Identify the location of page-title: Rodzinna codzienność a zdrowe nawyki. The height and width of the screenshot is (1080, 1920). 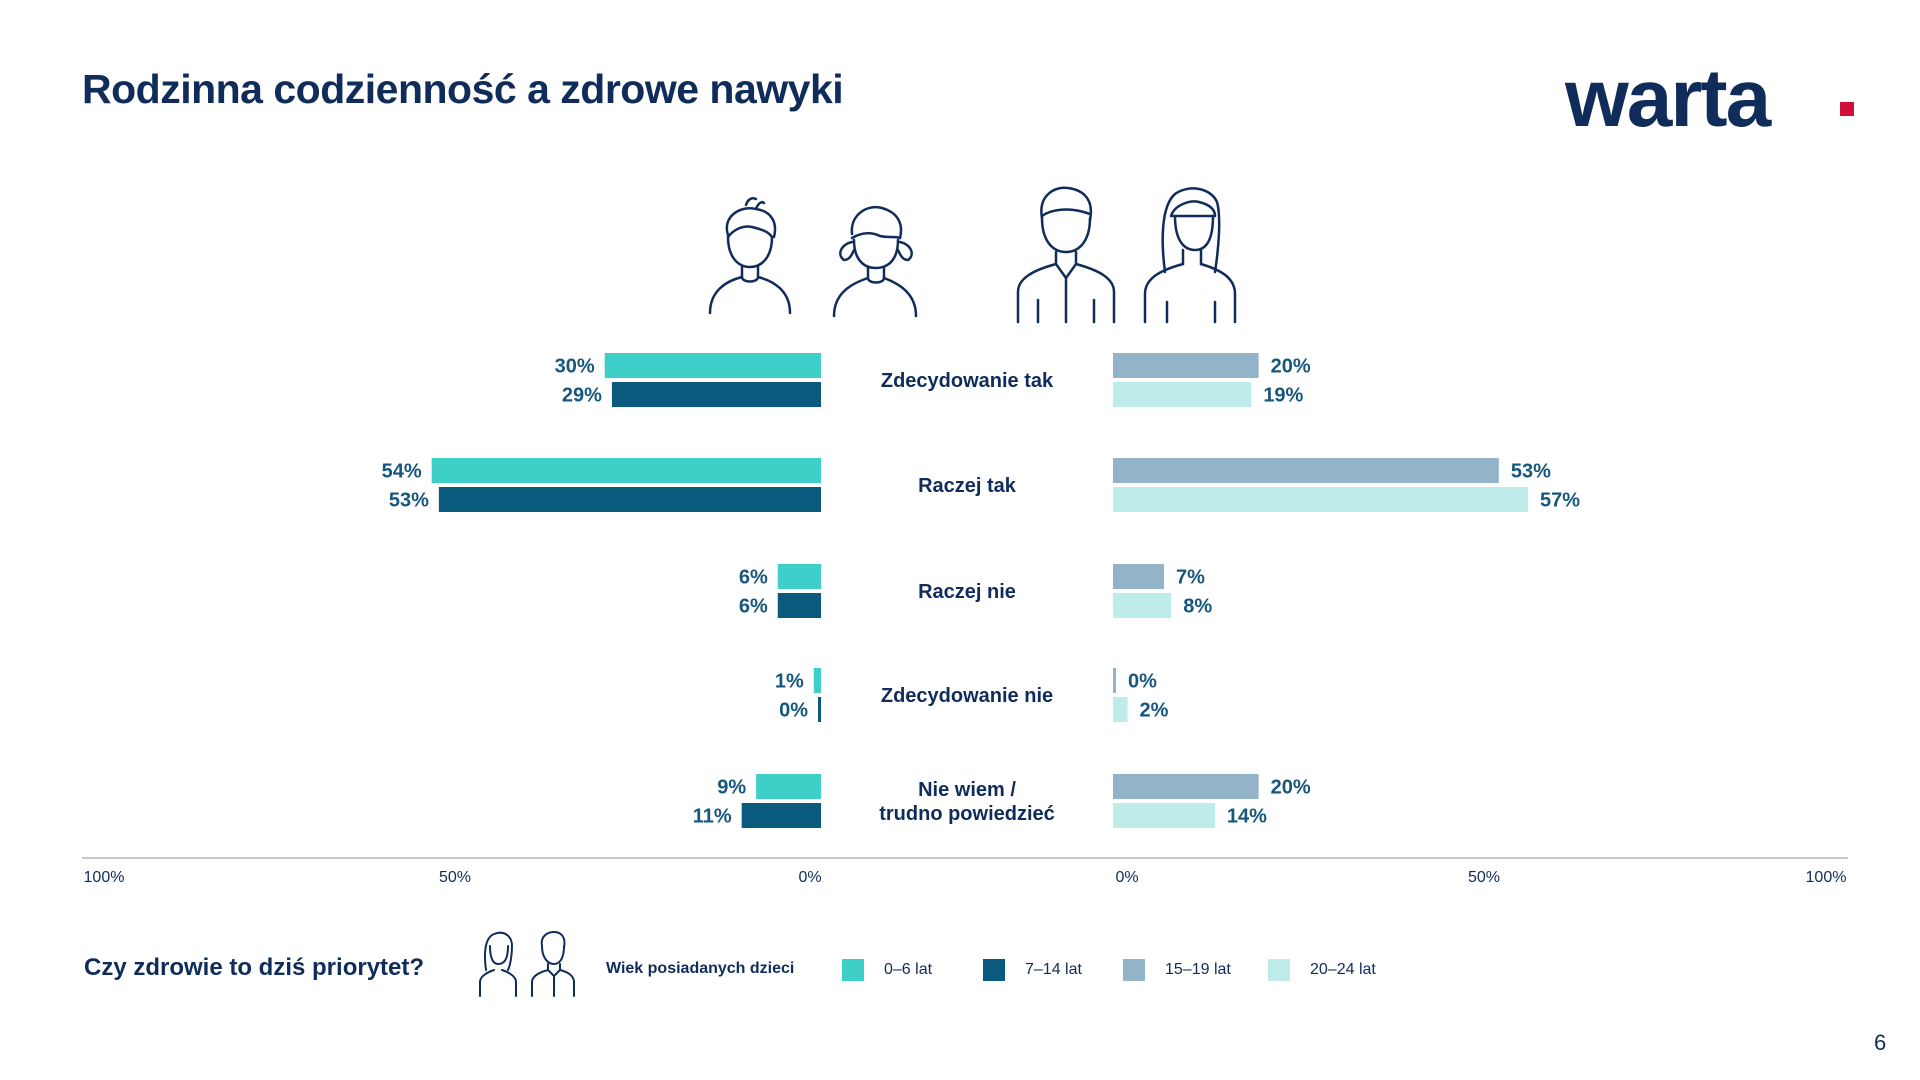
(463, 89).